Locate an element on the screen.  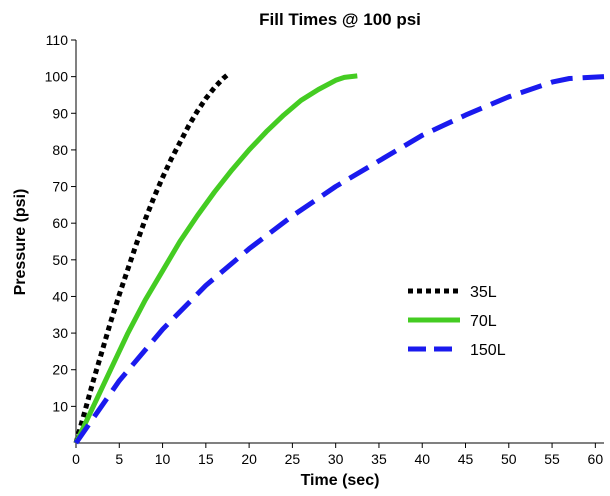
legend-label-70l: 70L is located at coordinates (483, 321).